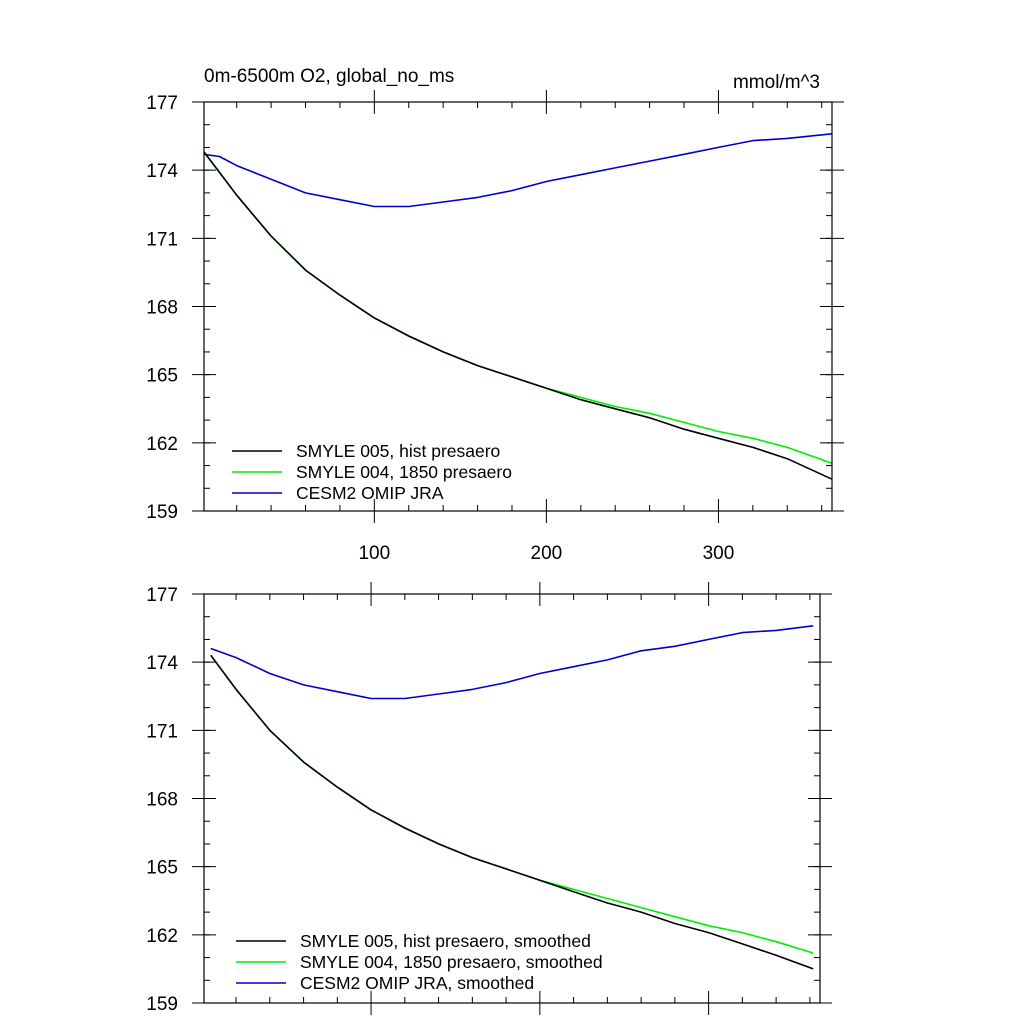 This screenshot has height=1024, width=1024. I want to click on top-panel-units: mmol/m^3, so click(776, 82).